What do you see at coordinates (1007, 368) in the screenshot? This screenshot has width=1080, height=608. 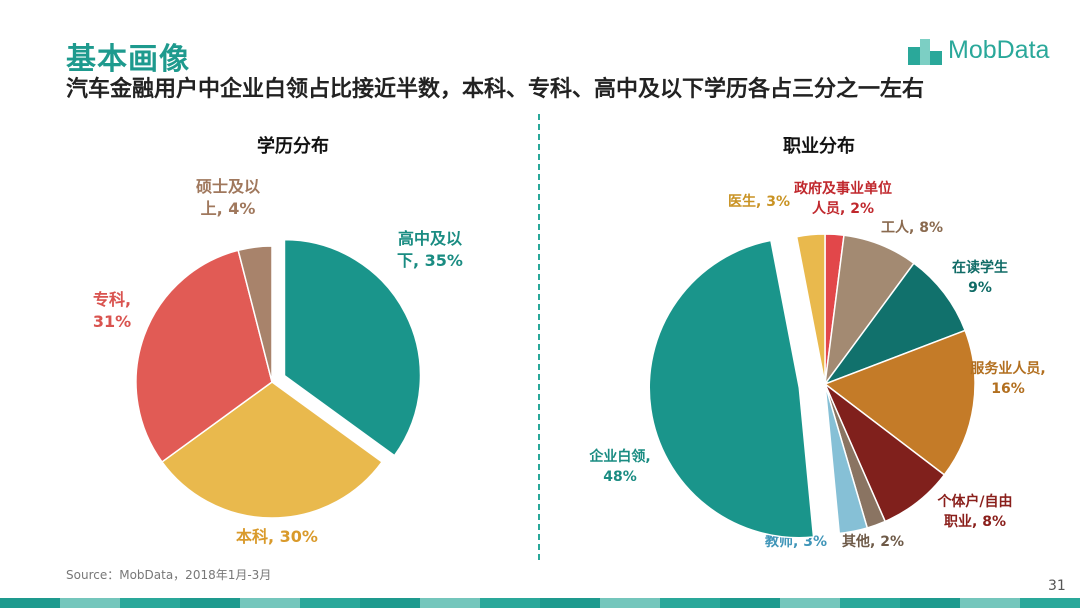 I see `occupation-label-3-line-0: 服务业人员,` at bounding box center [1007, 368].